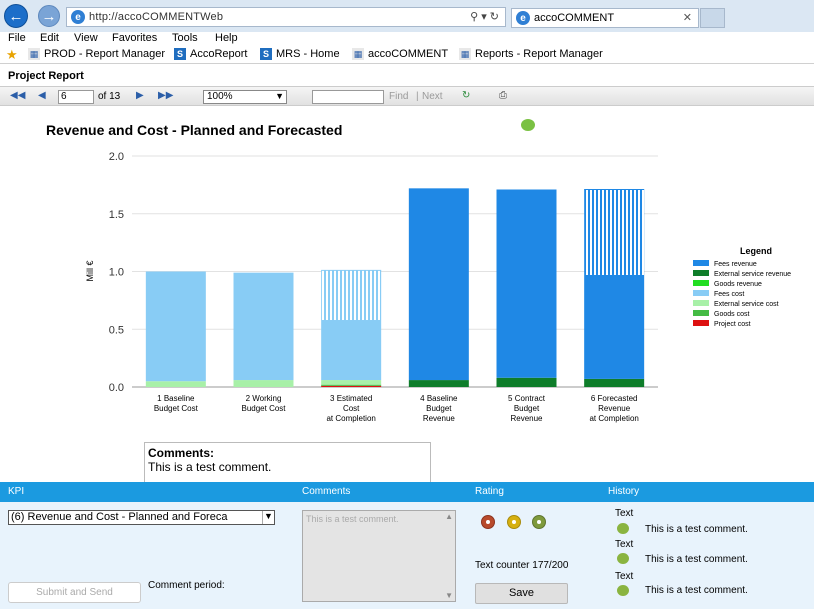  Describe the element at coordinates (488, 522) in the screenshot. I see `rating-red-radio` at that location.